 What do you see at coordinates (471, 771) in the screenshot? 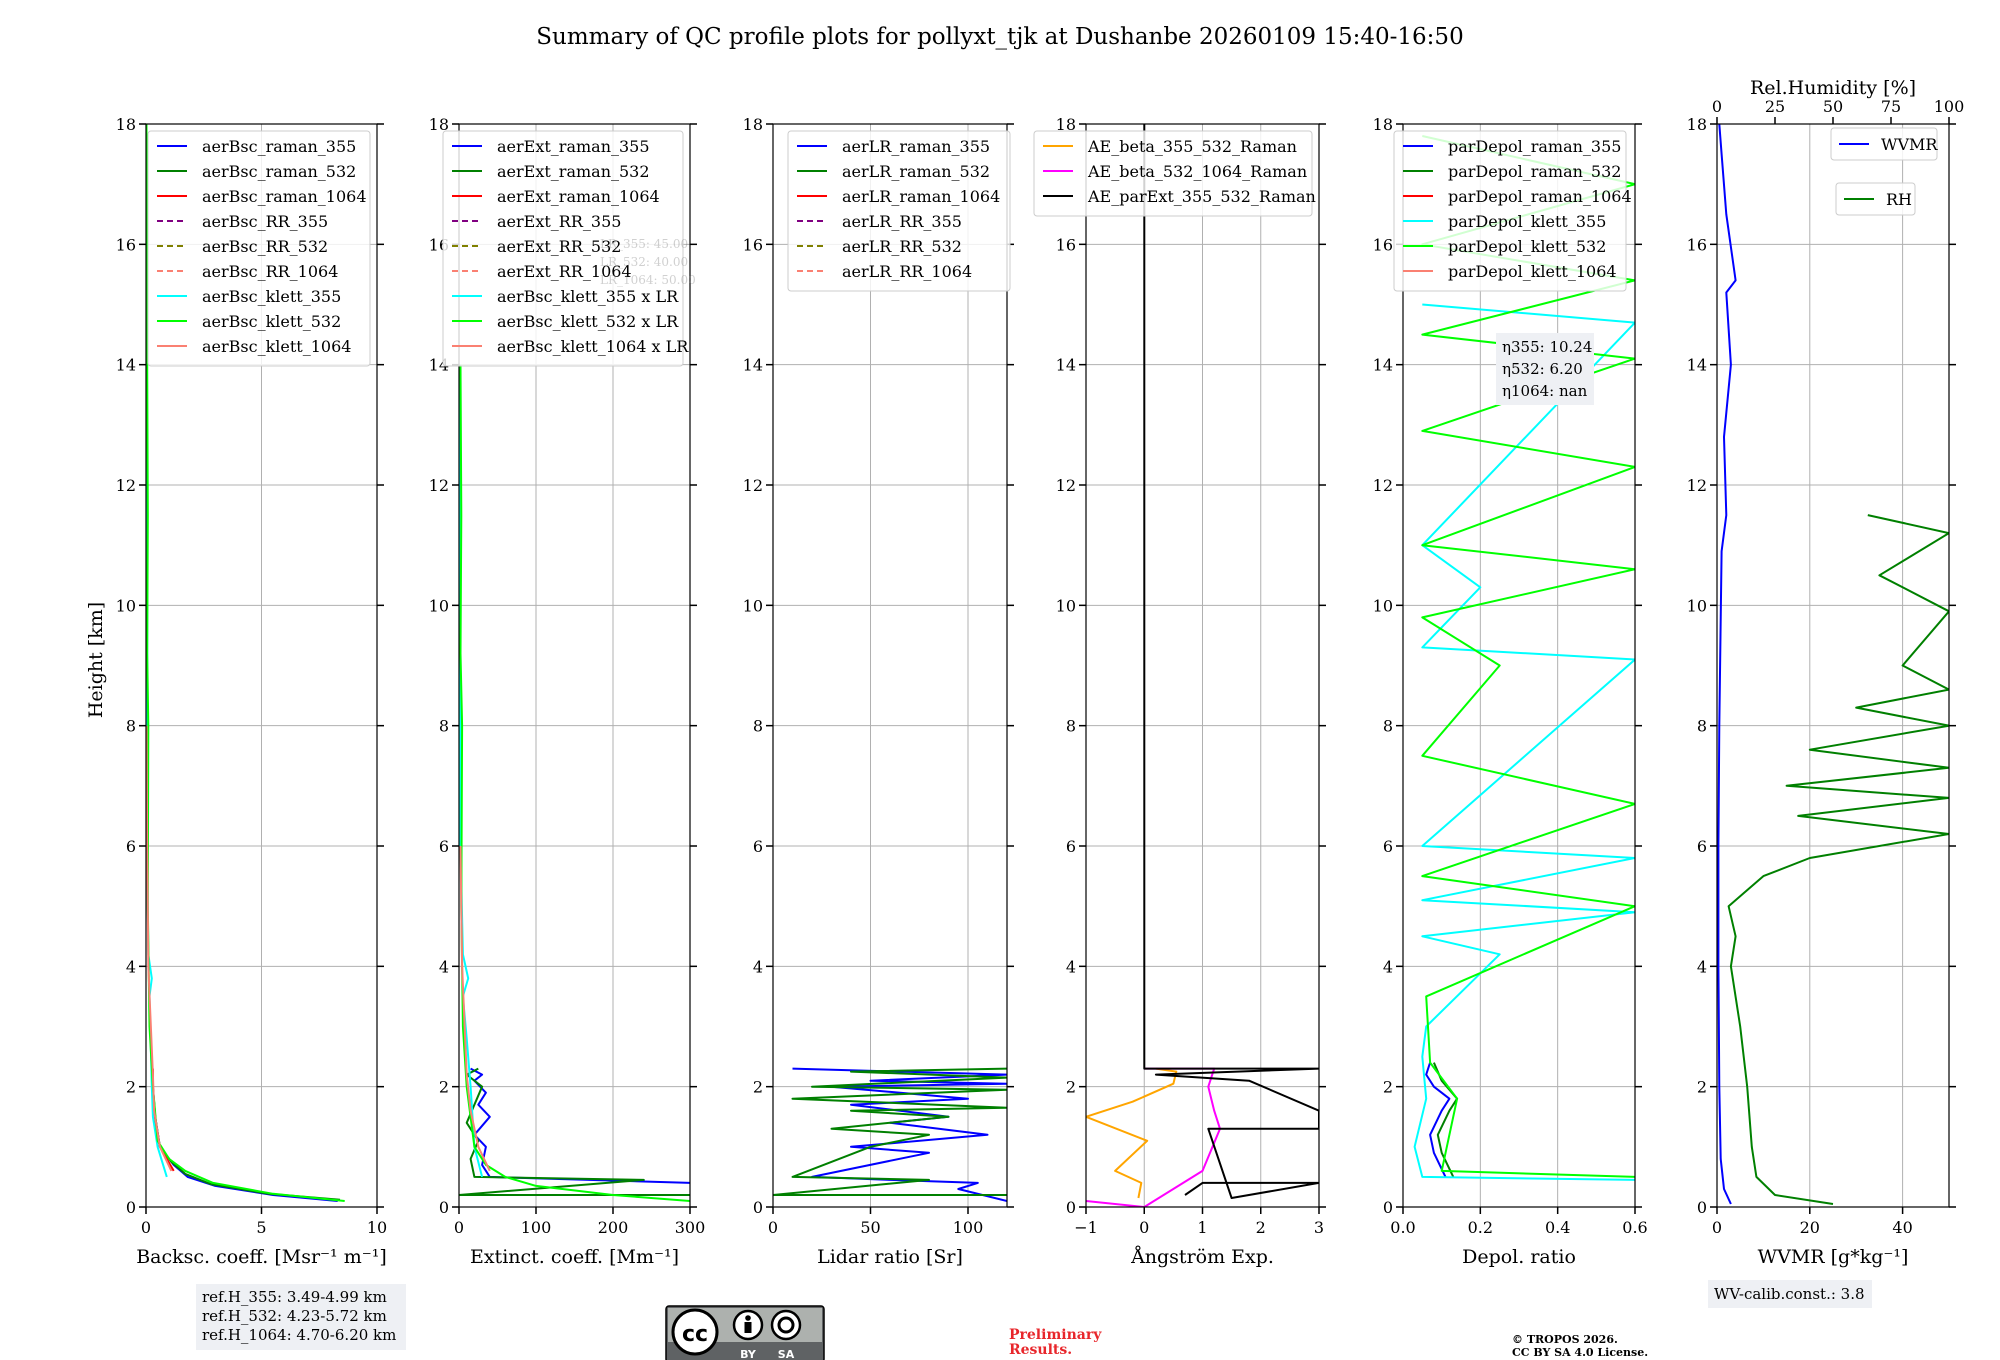
I see `ext-series-aerbsc-klett-355-x-lr` at bounding box center [471, 771].